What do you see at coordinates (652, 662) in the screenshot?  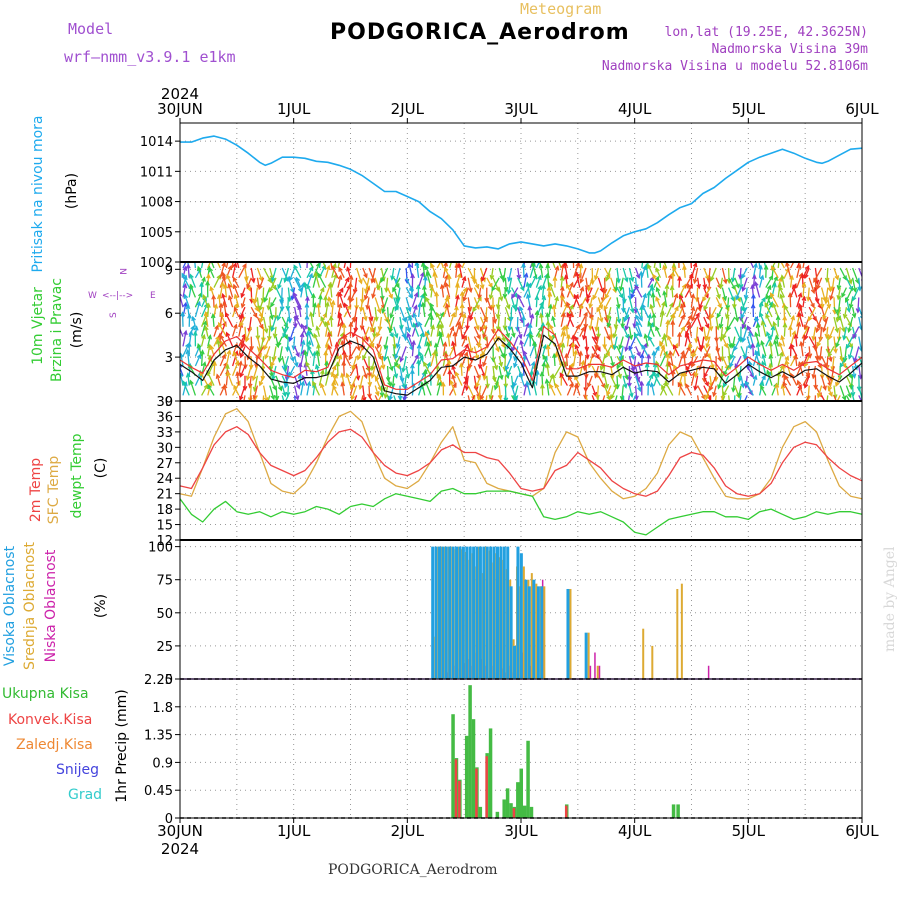 I see `mid-cloud-bar` at bounding box center [652, 662].